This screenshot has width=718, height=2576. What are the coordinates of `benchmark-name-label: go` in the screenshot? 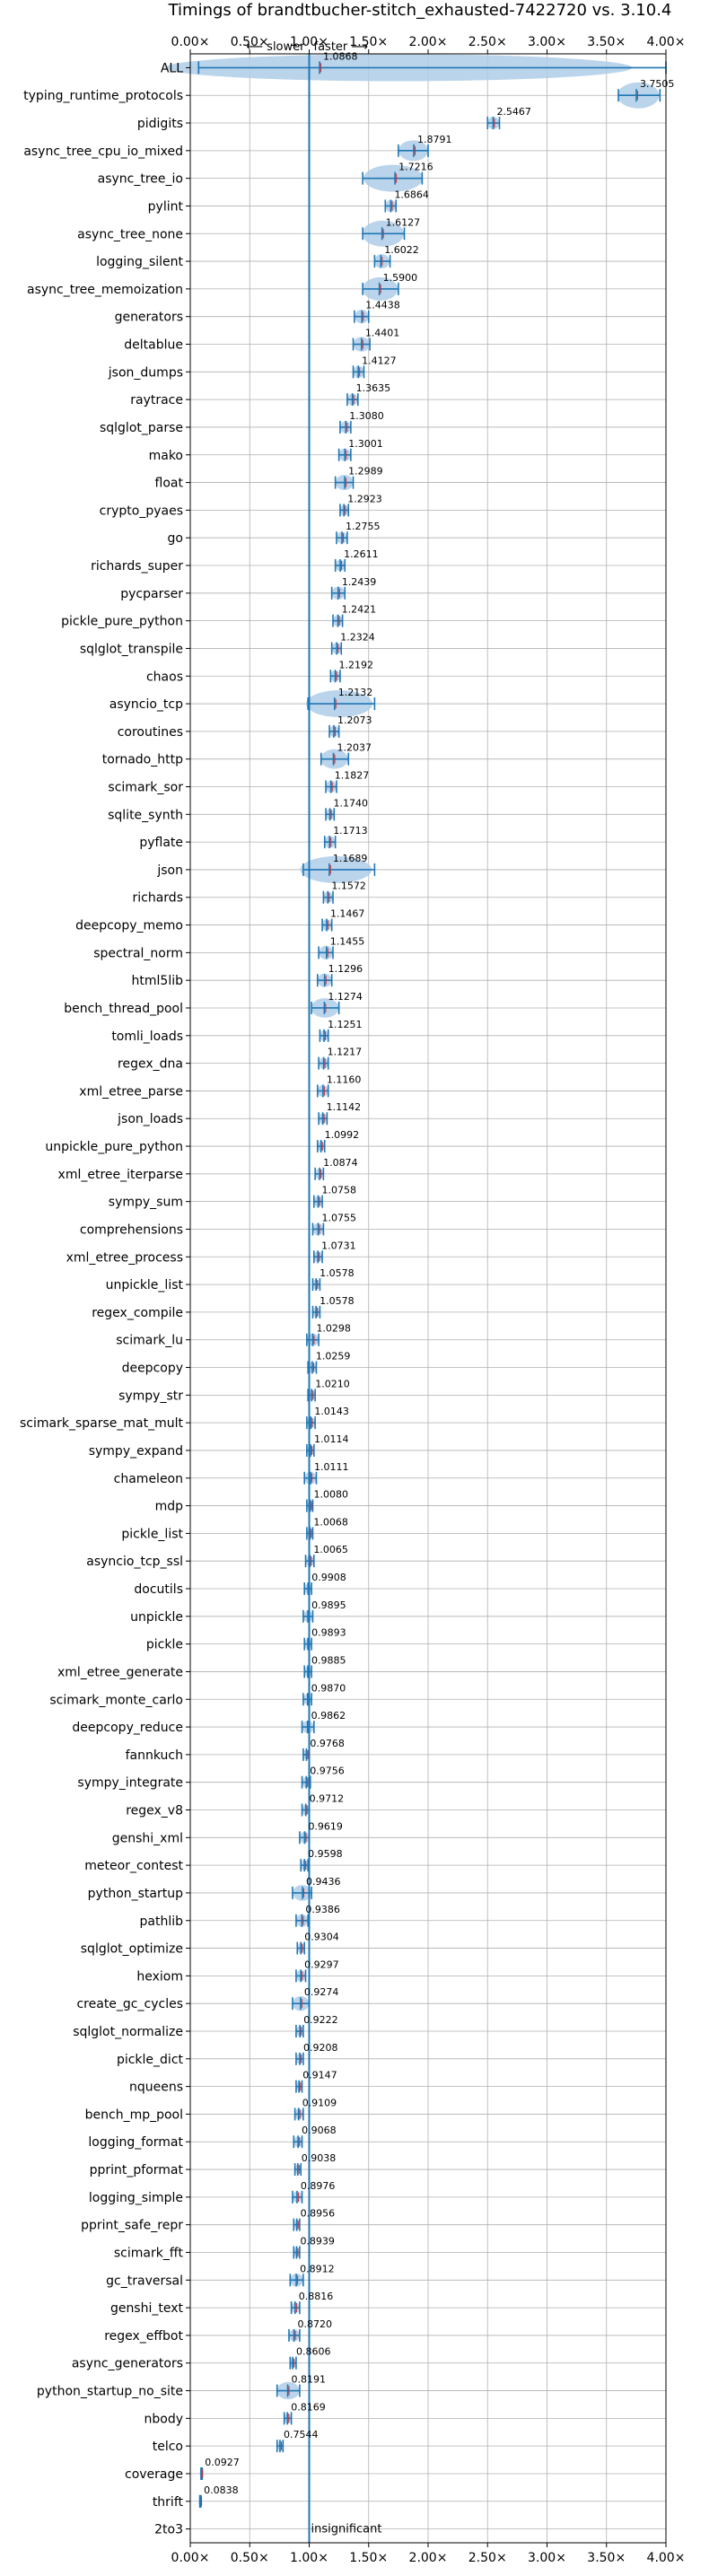 It's located at (175, 538).